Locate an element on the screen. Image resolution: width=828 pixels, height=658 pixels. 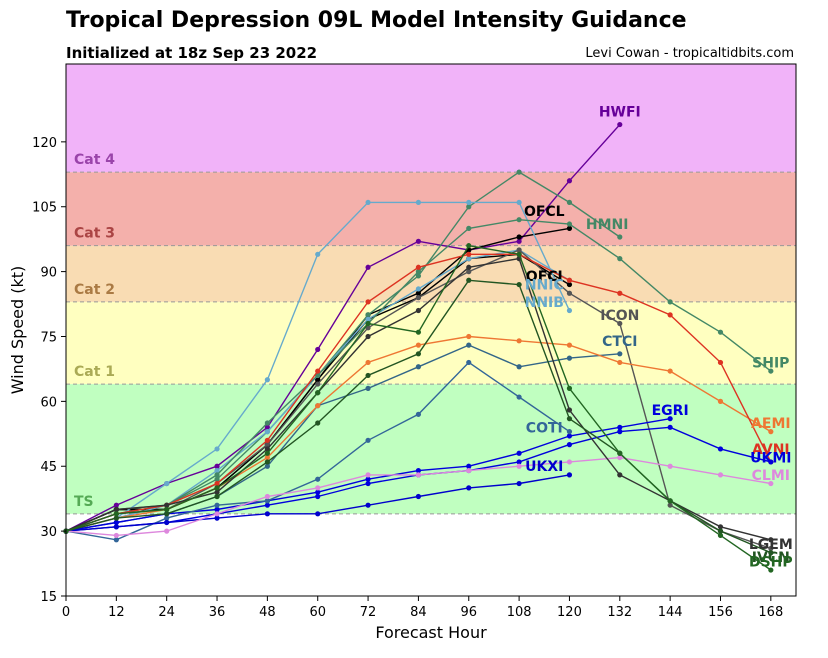
y-tick-label: 60 is located at coordinates (48, 402).